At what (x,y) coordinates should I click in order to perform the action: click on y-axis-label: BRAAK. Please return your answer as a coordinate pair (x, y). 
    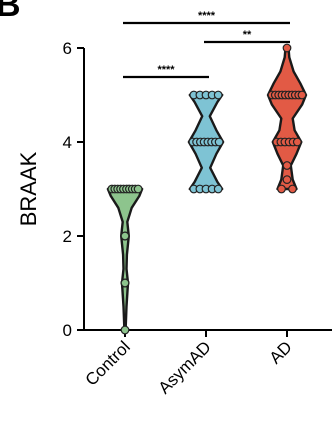
    Looking at the image, I should click on (28, 188).